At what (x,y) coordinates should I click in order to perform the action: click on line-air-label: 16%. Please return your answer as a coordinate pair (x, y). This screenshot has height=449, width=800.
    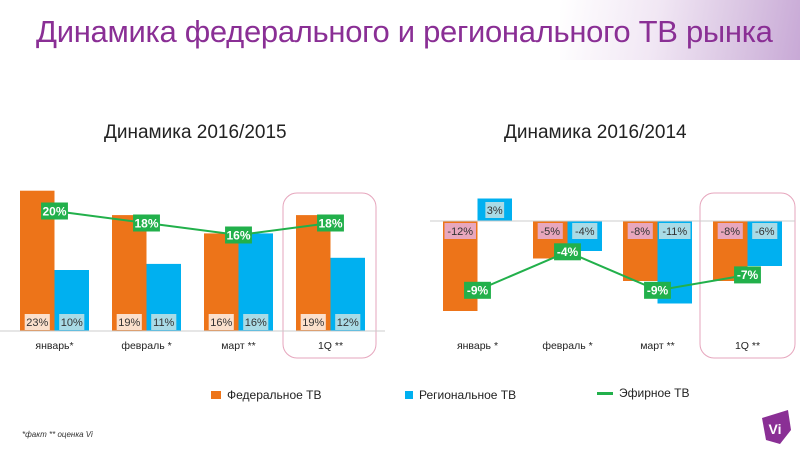
    Looking at the image, I should click on (238, 235).